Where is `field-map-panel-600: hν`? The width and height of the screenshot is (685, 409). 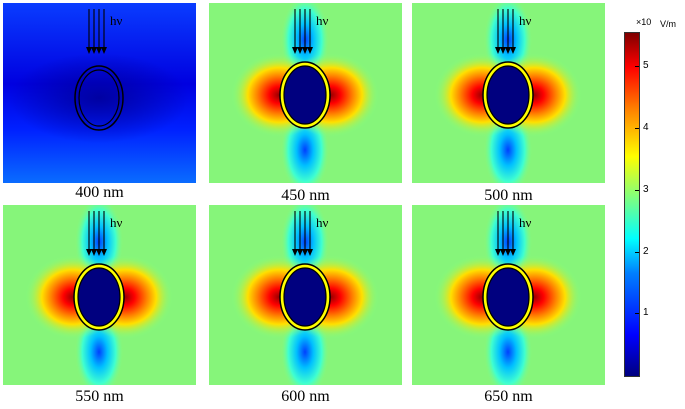 field-map-panel-600: hν is located at coordinates (305, 295).